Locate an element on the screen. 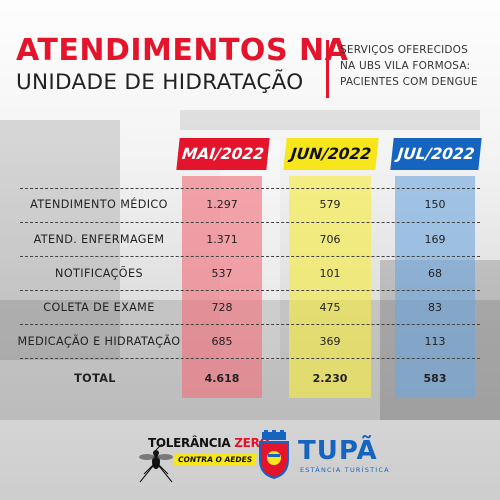 The height and width of the screenshot is (500, 500). subtitle-line: PACIENTES COM DENGUE is located at coordinates (409, 82).